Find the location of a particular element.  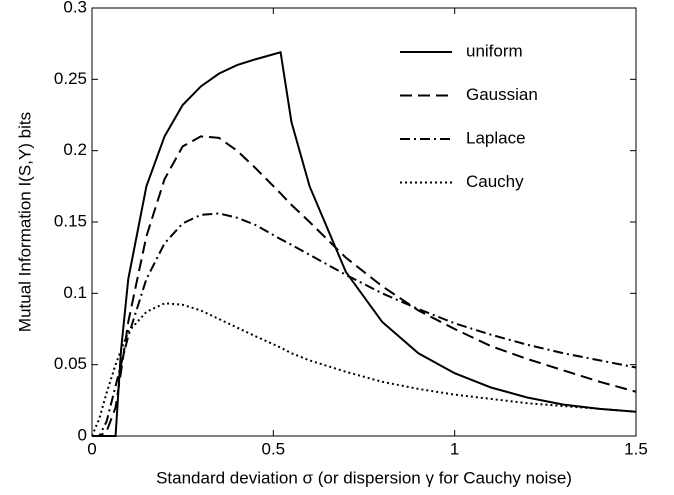

legend-label: Gaussian is located at coordinates (502, 94).